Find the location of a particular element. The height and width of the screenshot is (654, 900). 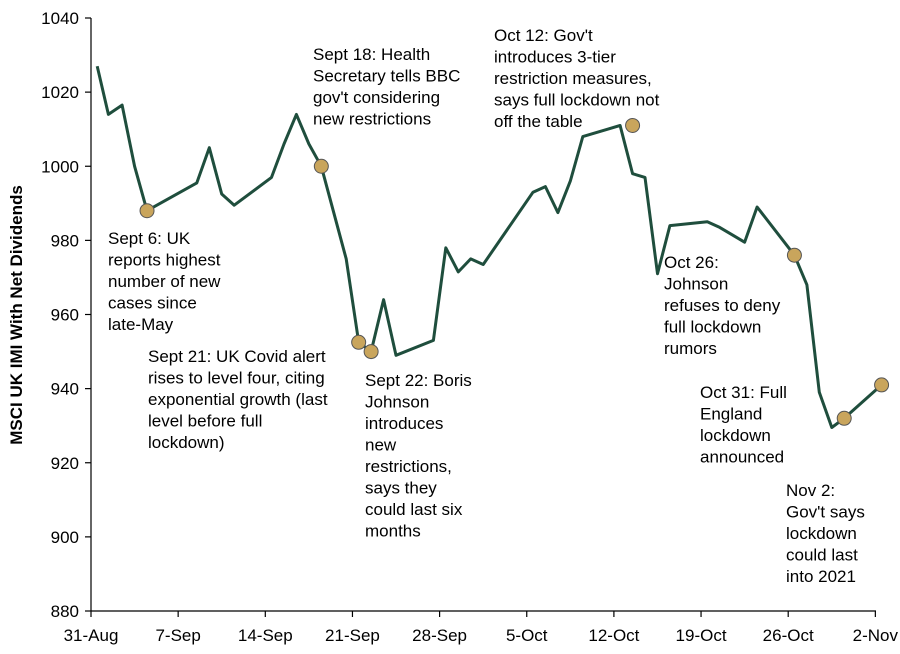

y-tick-label: 960 is located at coordinates (65, 315).